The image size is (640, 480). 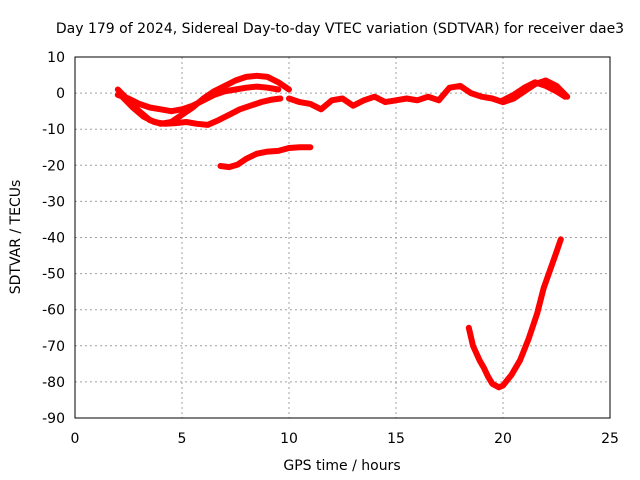 What do you see at coordinates (53, 383) in the screenshot?
I see `y-tick-label: -80` at bounding box center [53, 383].